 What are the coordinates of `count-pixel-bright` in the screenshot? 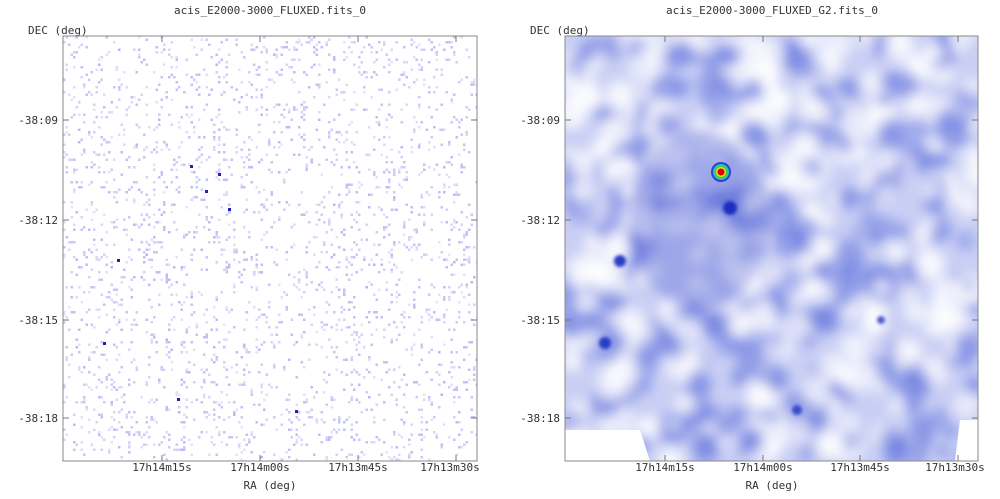 It's located at (229, 209).